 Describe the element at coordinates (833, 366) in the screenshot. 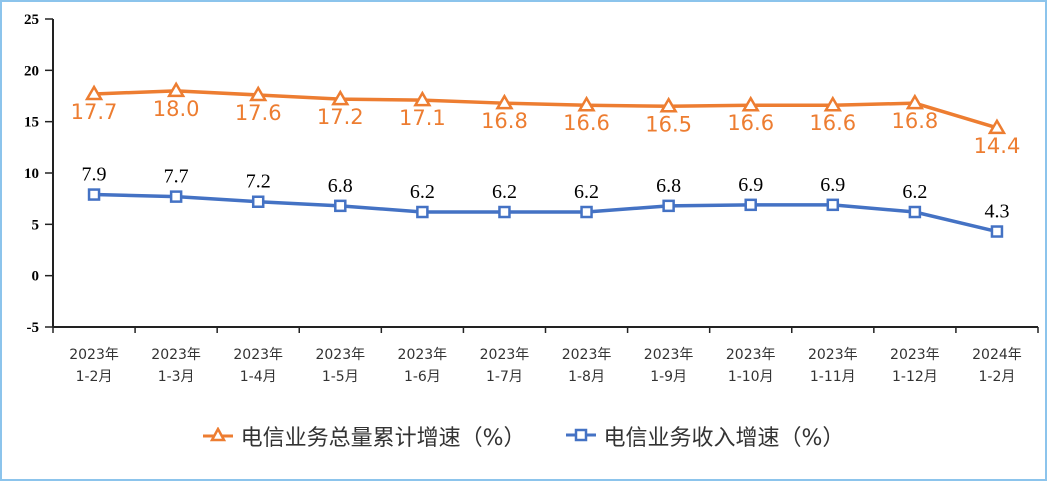

I see `x-tick-label: 2023年 1-11月` at that location.